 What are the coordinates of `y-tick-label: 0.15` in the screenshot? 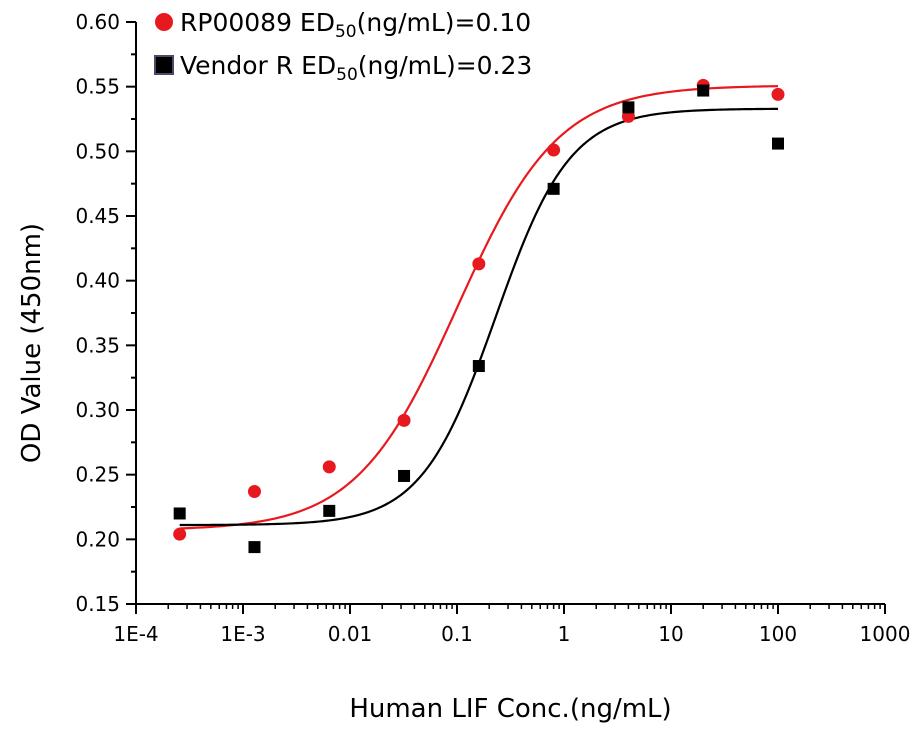 It's located at (97, 604).